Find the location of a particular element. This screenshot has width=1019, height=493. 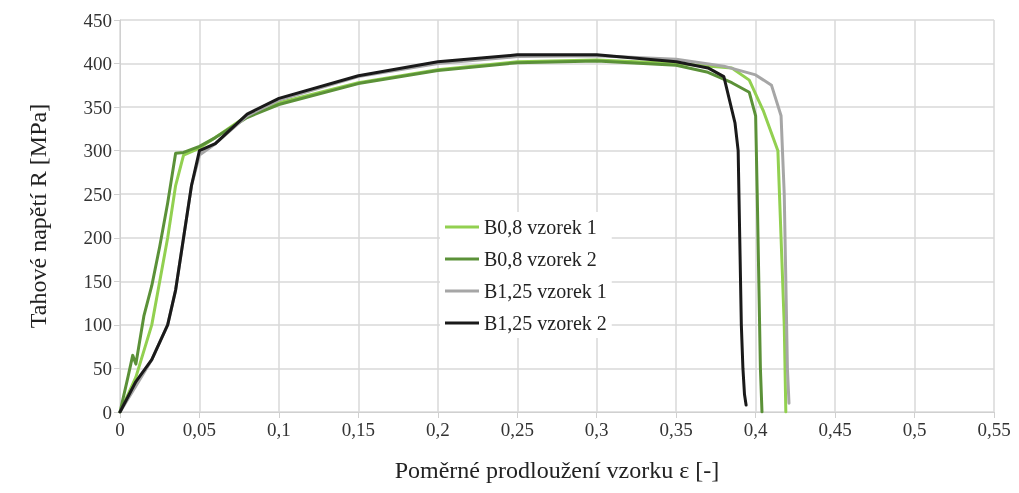

y-axis-title: Tahové napětí R [MPa] is located at coordinates (38, 216).